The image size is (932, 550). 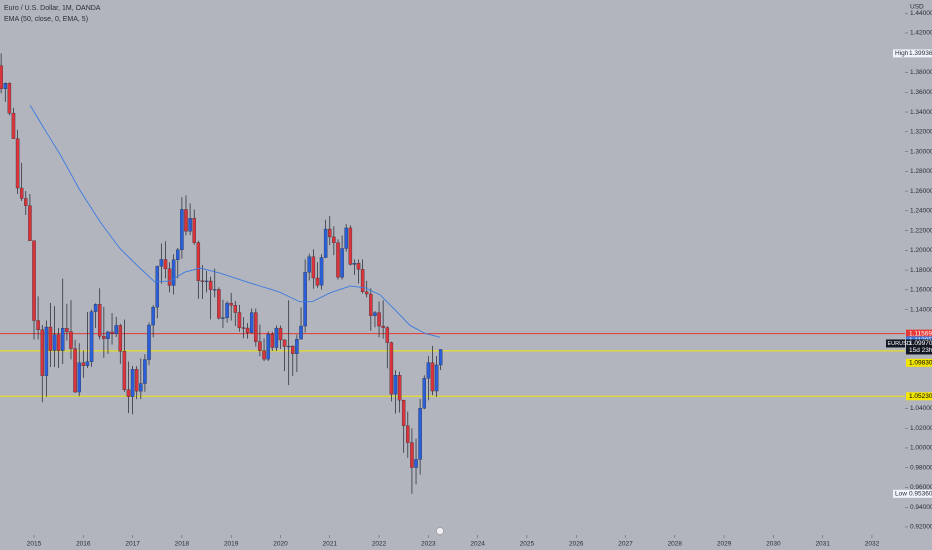 I want to click on low-label: Low, so click(x=901, y=494).